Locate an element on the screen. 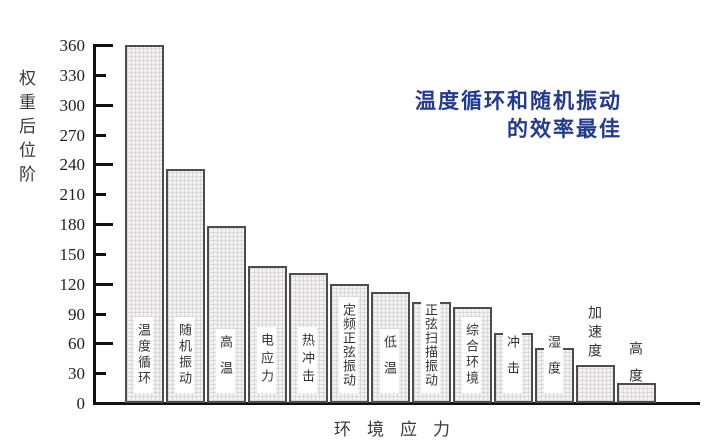 The image size is (707, 443). y-tick-label: 90 is located at coordinates (76, 314).